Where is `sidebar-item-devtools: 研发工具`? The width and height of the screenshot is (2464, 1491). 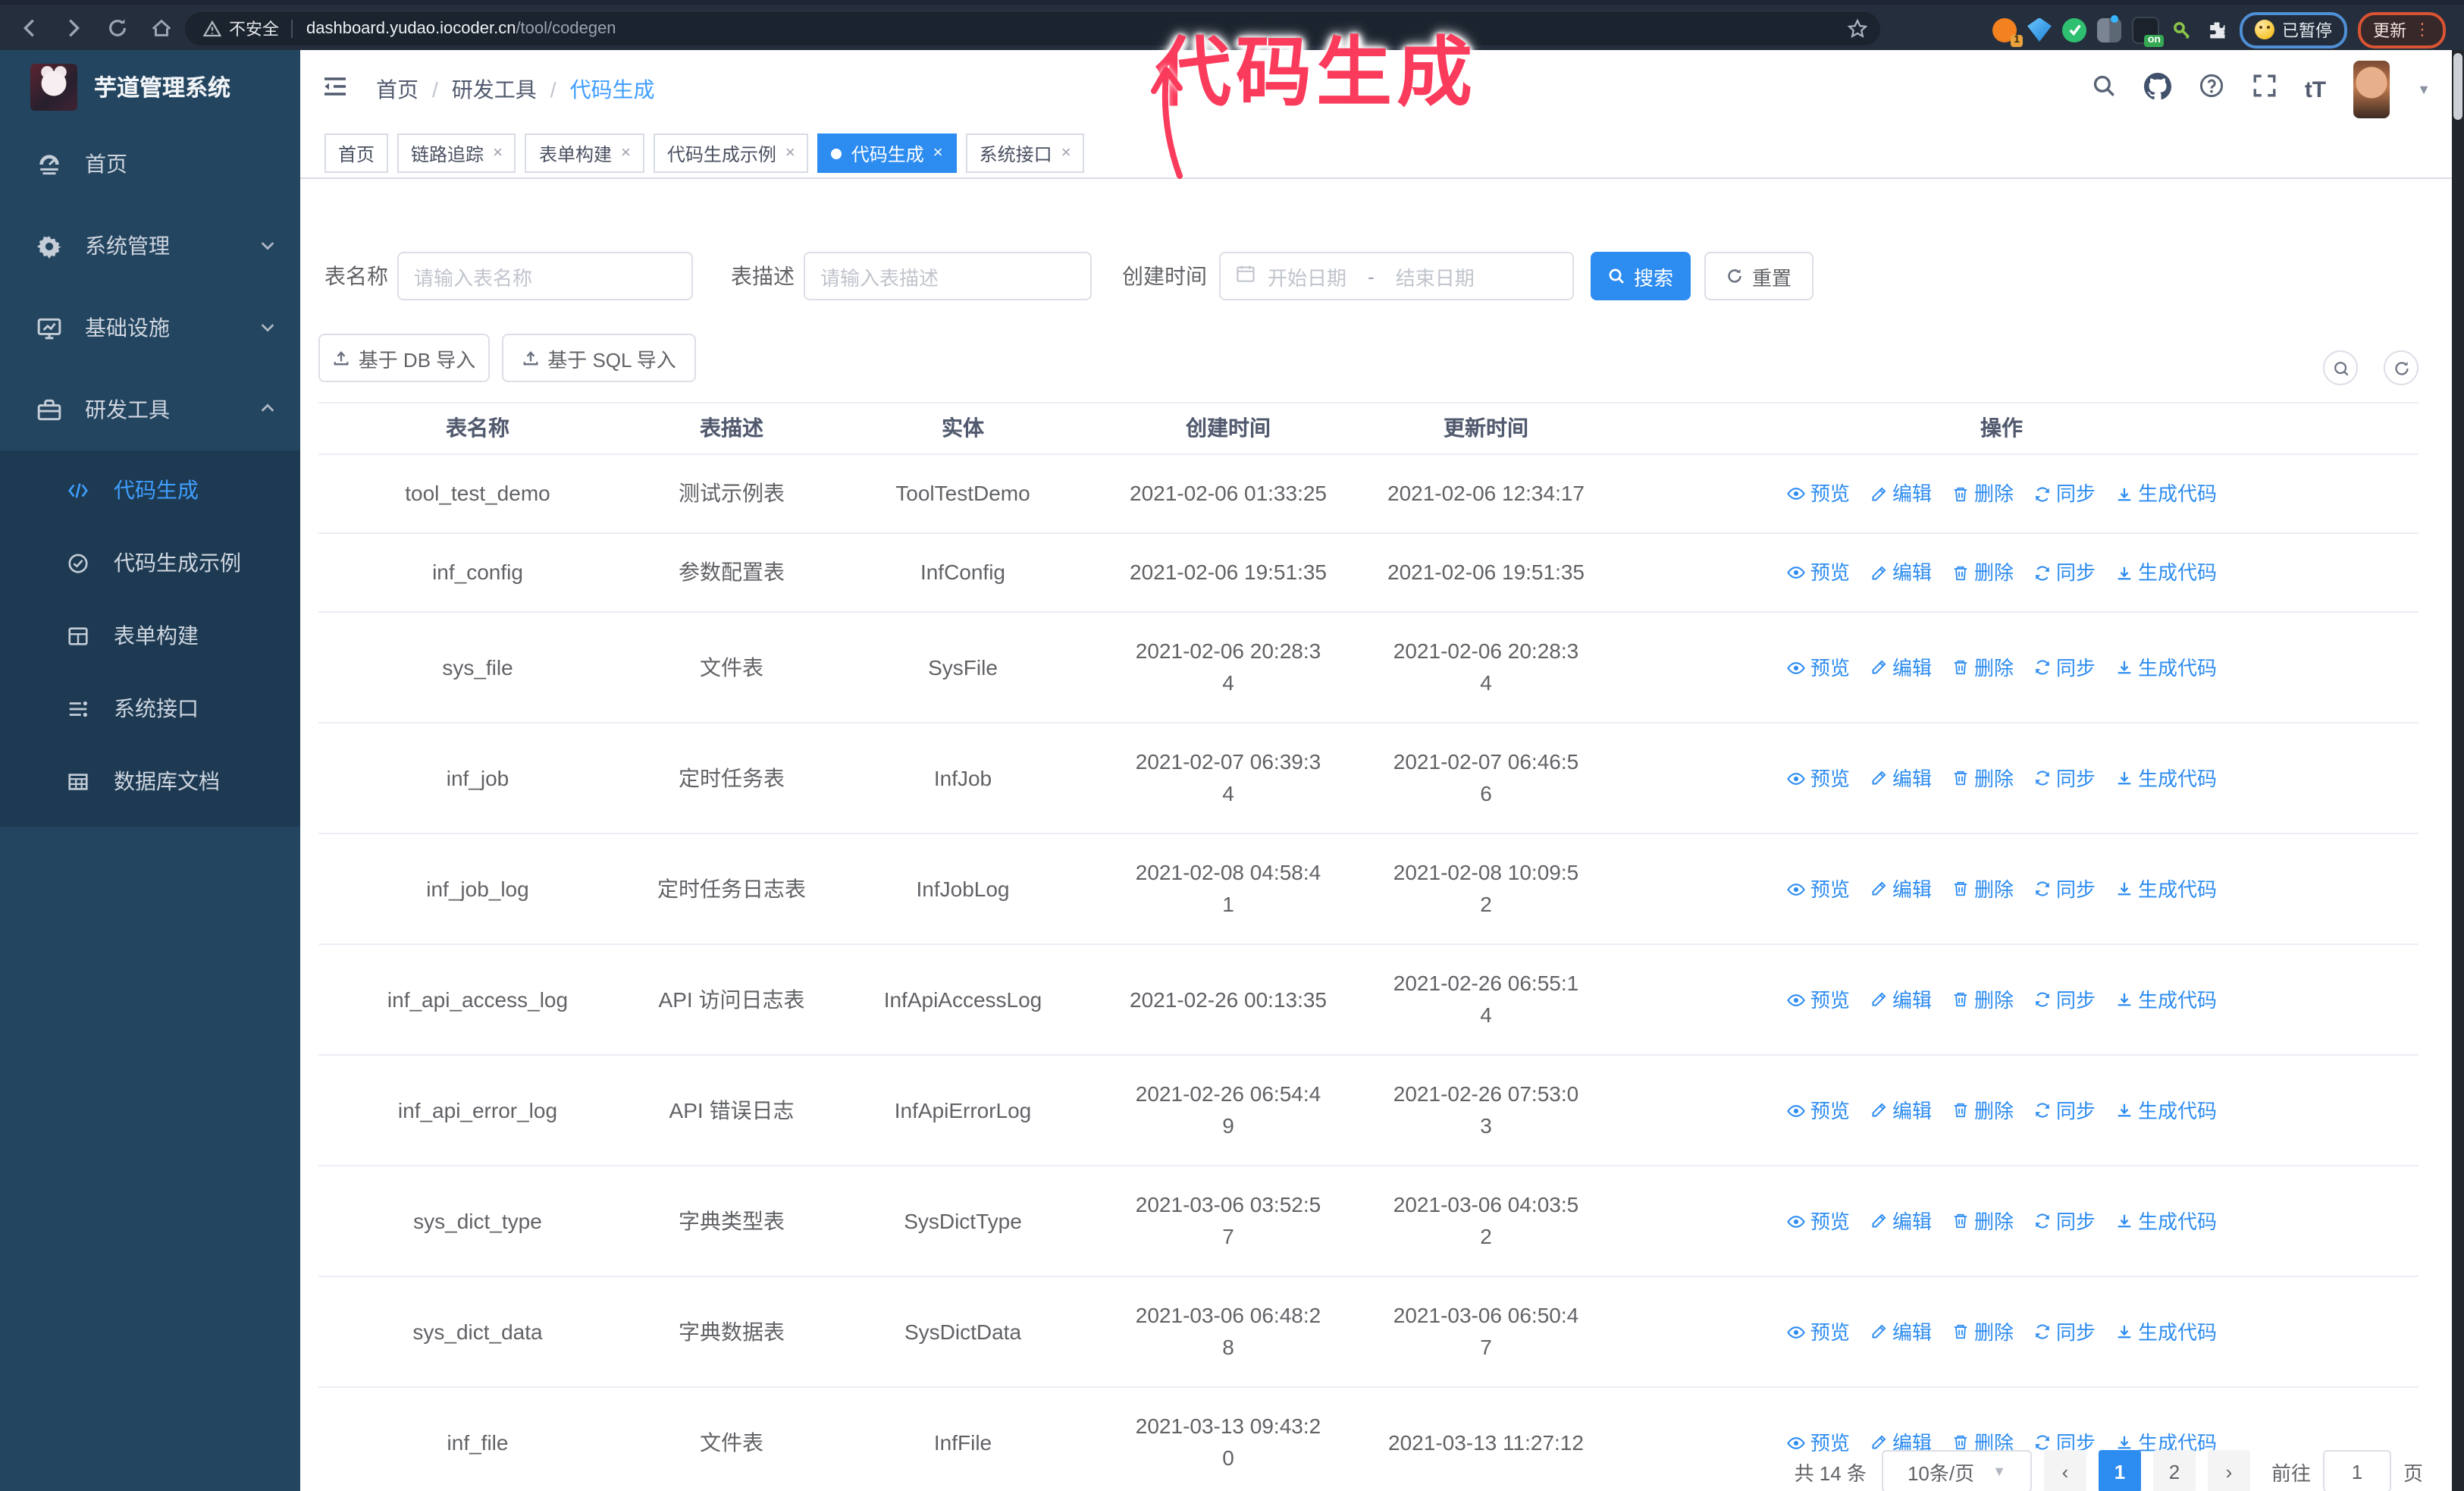
sidebar-item-devtools: 研发工具 is located at coordinates (150, 409).